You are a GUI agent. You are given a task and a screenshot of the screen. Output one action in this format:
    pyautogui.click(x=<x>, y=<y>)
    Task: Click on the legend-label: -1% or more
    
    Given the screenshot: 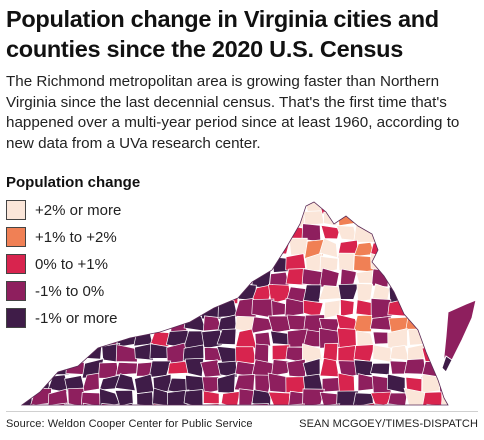 What is the action you would take?
    pyautogui.click(x=76, y=318)
    